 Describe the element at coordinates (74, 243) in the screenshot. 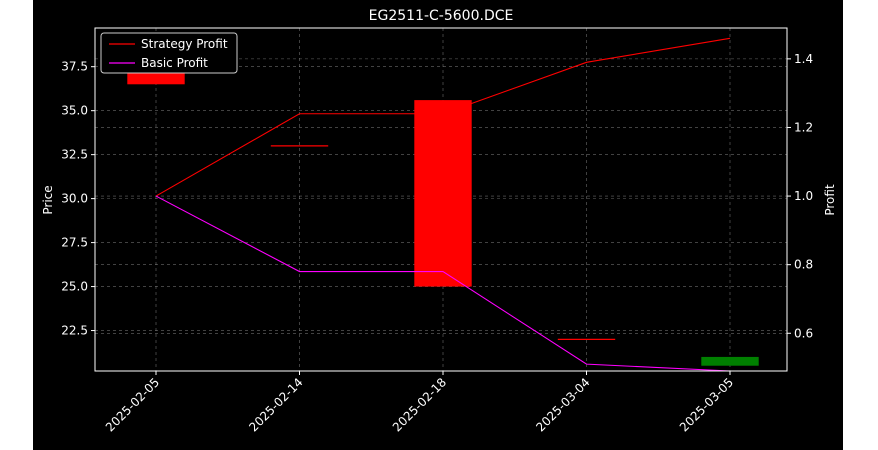

I see `price-tick-label: 27.5` at that location.